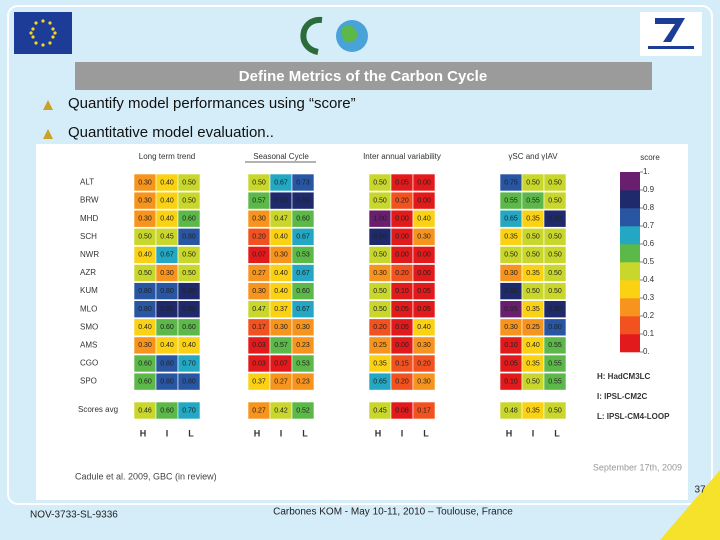 Image resolution: width=720 pixels, height=540 pixels. Describe the element at coordinates (89, 218) in the screenshot. I see `station-label: MHD` at that location.